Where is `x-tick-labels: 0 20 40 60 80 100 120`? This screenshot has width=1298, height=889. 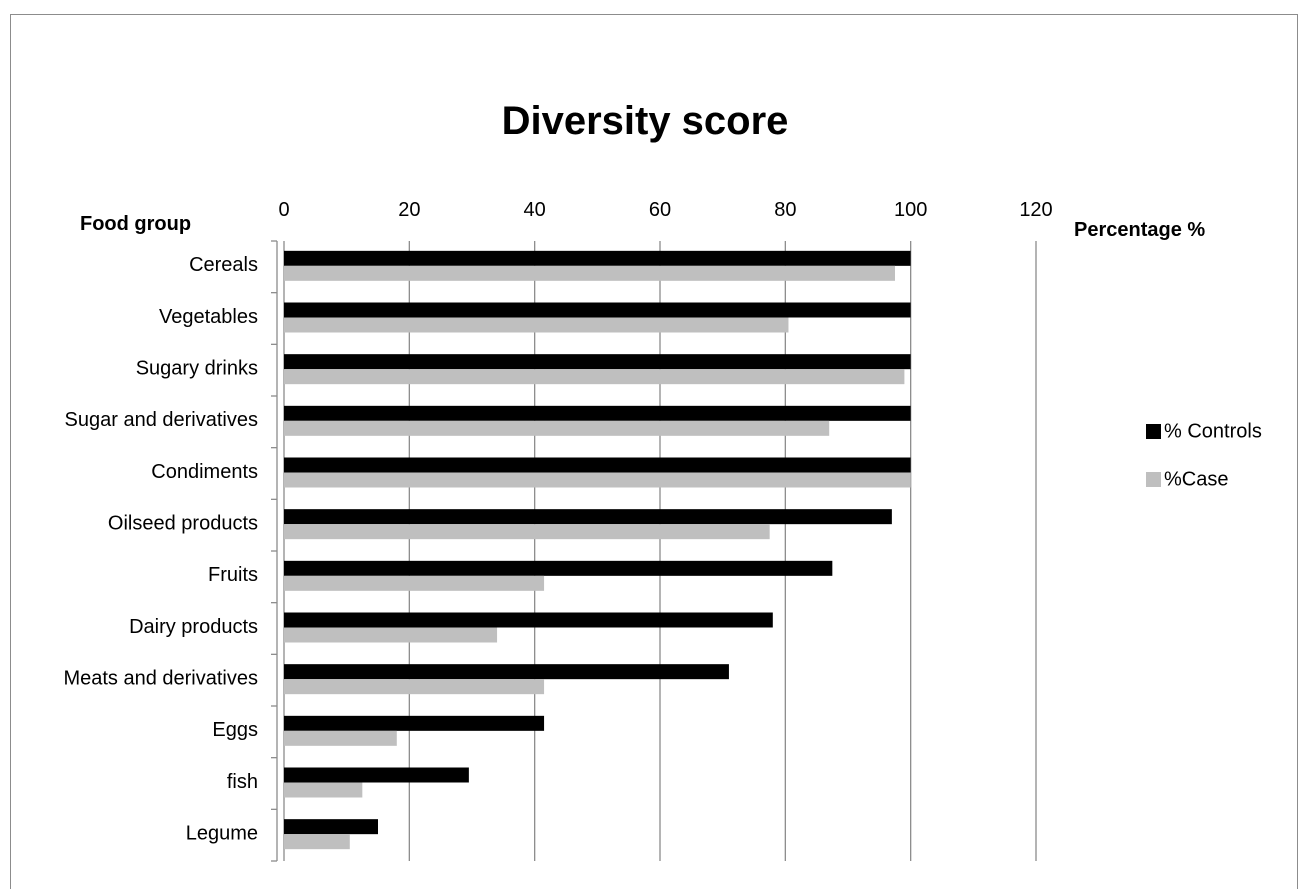 x-tick-labels: 0 20 40 60 80 100 120 is located at coordinates (665, 210).